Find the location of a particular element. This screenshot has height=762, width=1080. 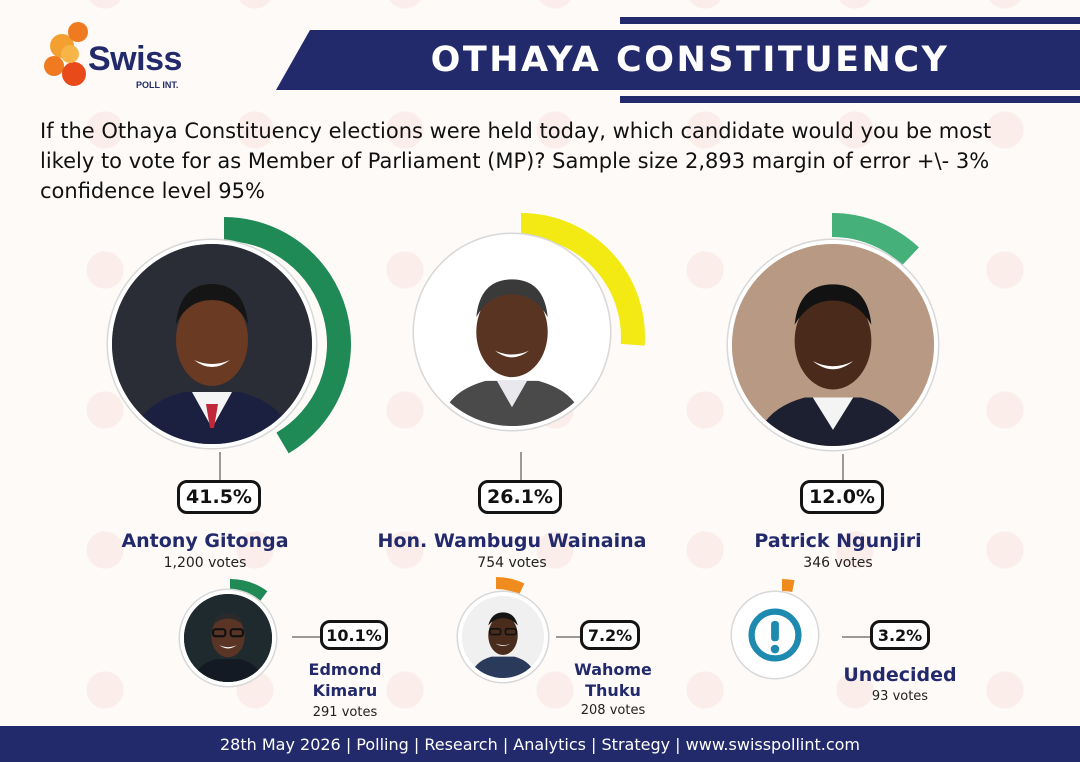

votes-patrick-ngunjiri: 346 votes is located at coordinates (838, 563).